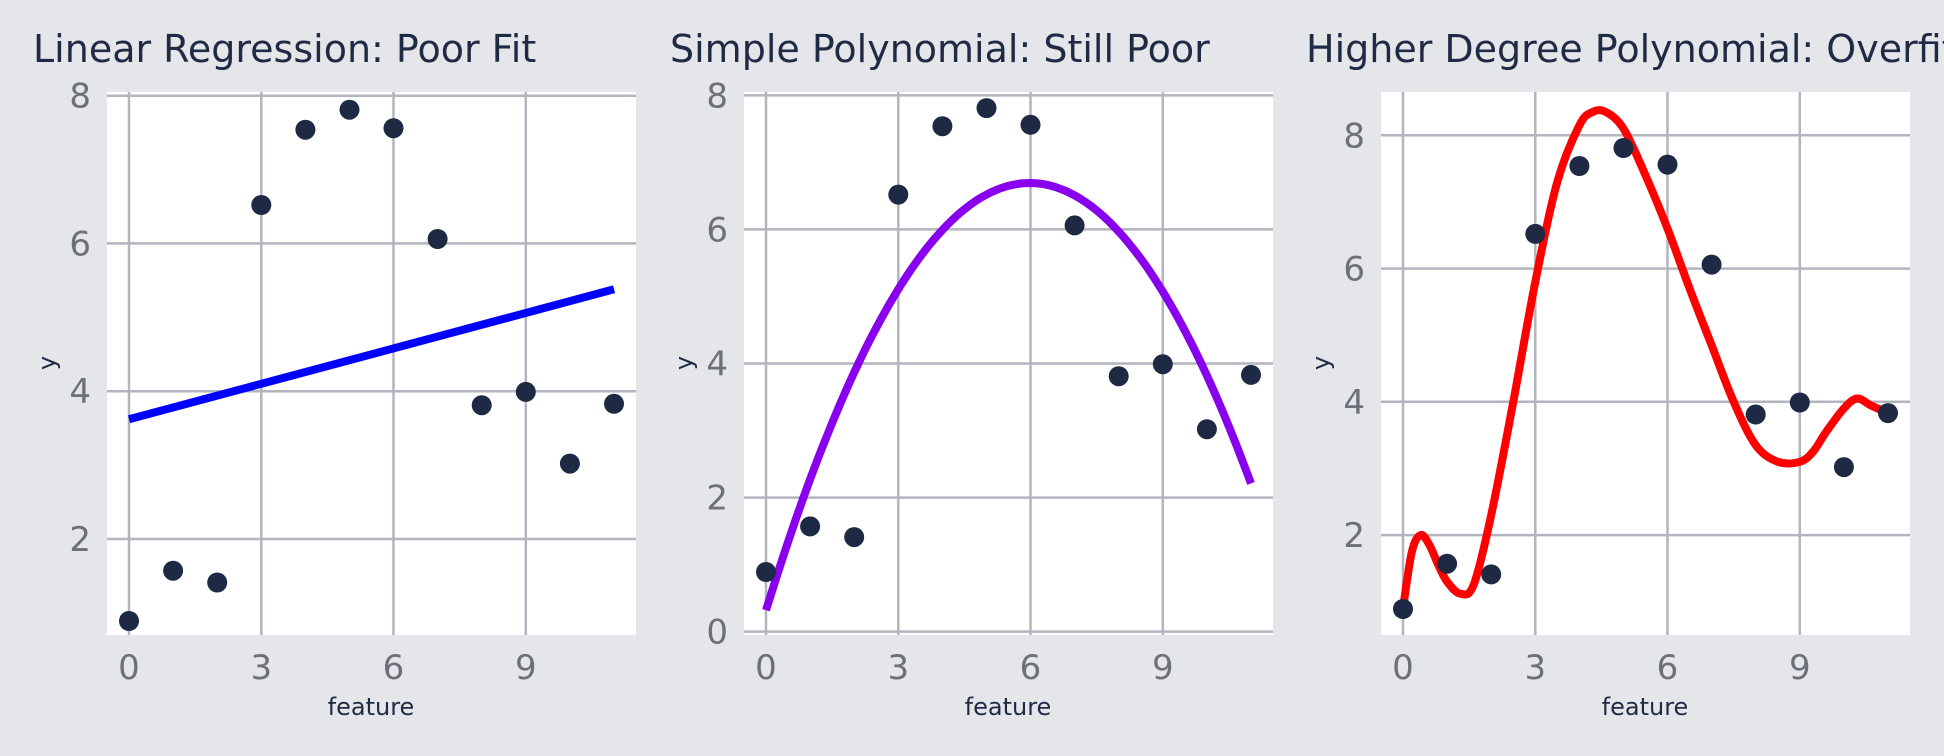  I want to click on chart-title: Simple Polynomial: Still Poor, so click(940, 49).